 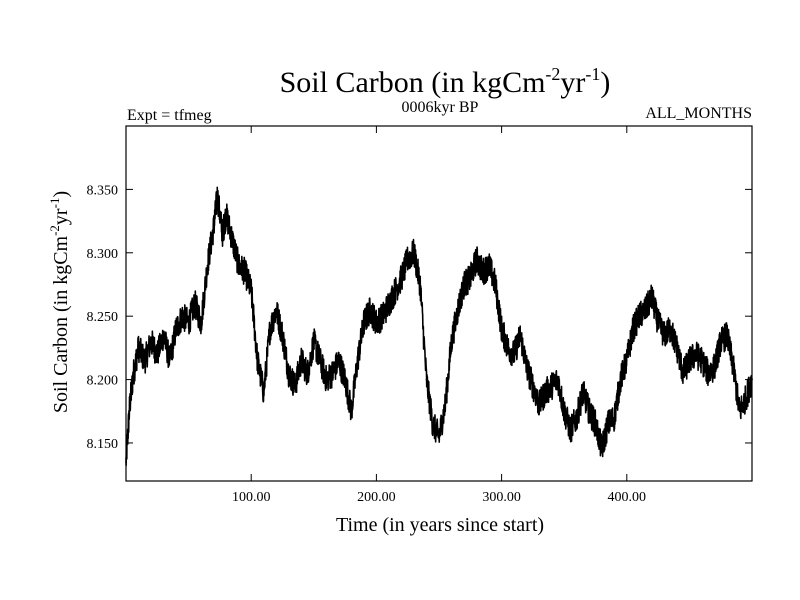 I want to click on chart-title-main: Soil Carbon (in kgCm, so click(x=413, y=82).